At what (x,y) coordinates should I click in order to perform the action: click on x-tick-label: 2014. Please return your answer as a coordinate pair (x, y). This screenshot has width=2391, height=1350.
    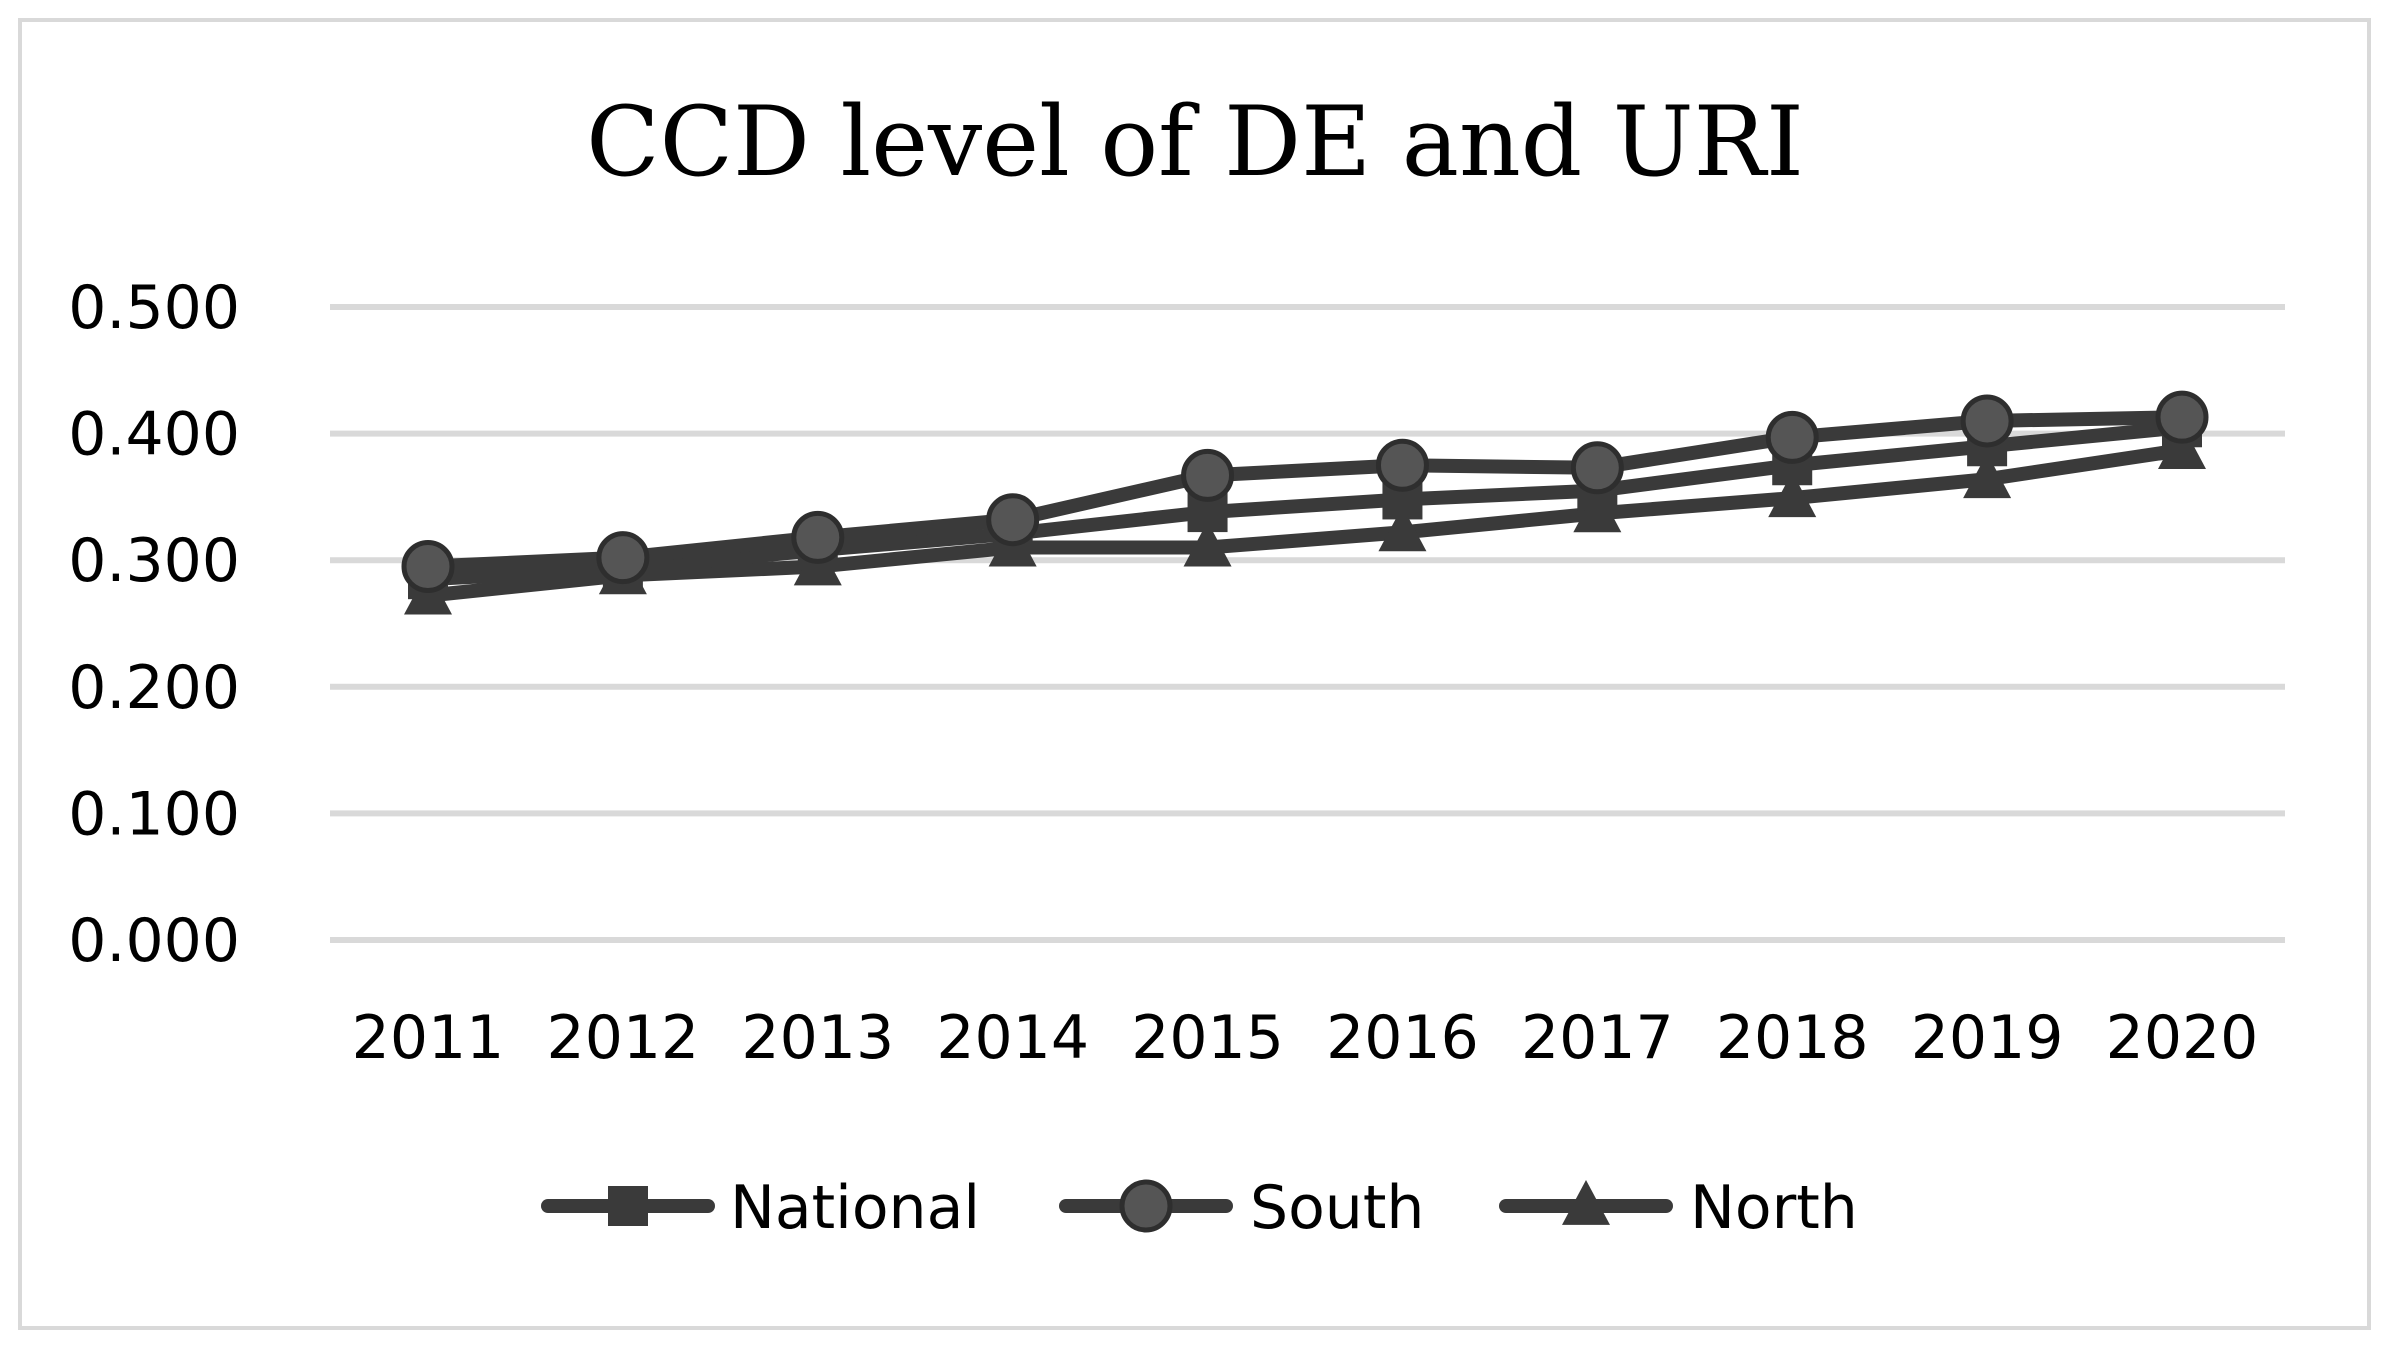
    Looking at the image, I should click on (1012, 1038).